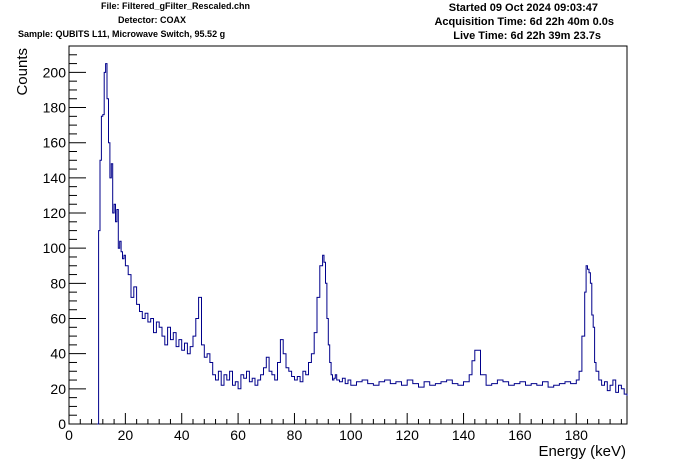 The width and height of the screenshot is (696, 472). What do you see at coordinates (58, 283) in the screenshot?
I see `y-tick-label: 80` at bounding box center [58, 283].